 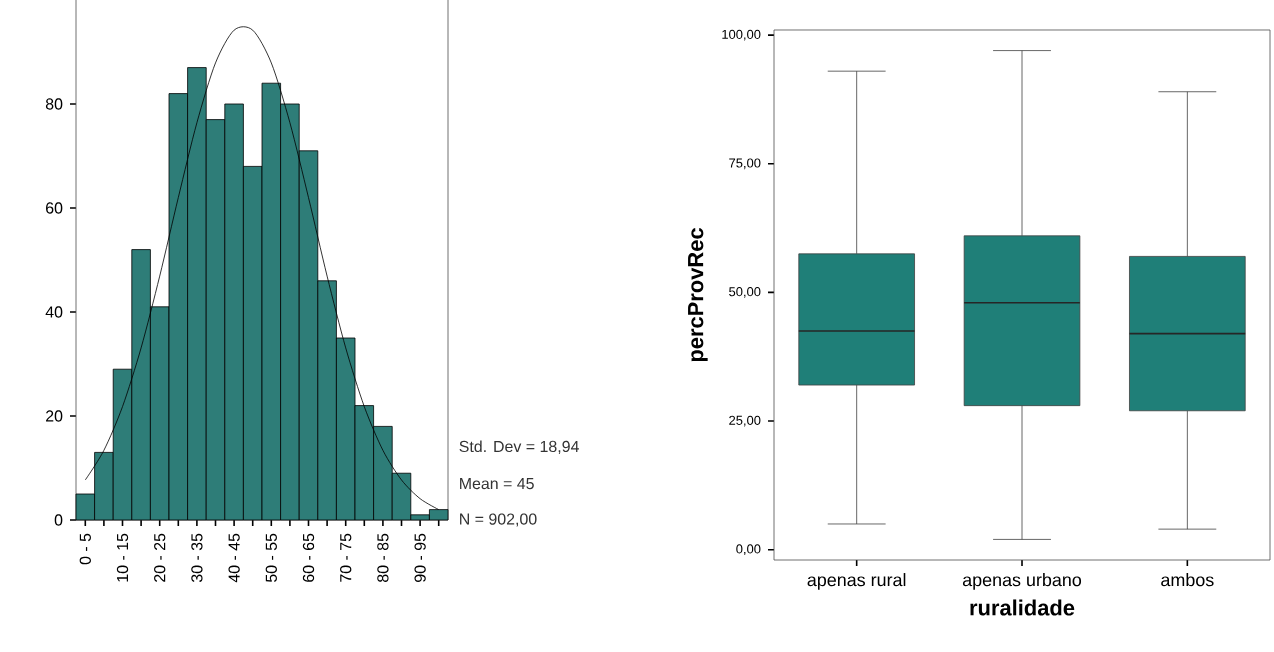 I want to click on x-tick-label: apenas urbano, so click(x=1022, y=581).